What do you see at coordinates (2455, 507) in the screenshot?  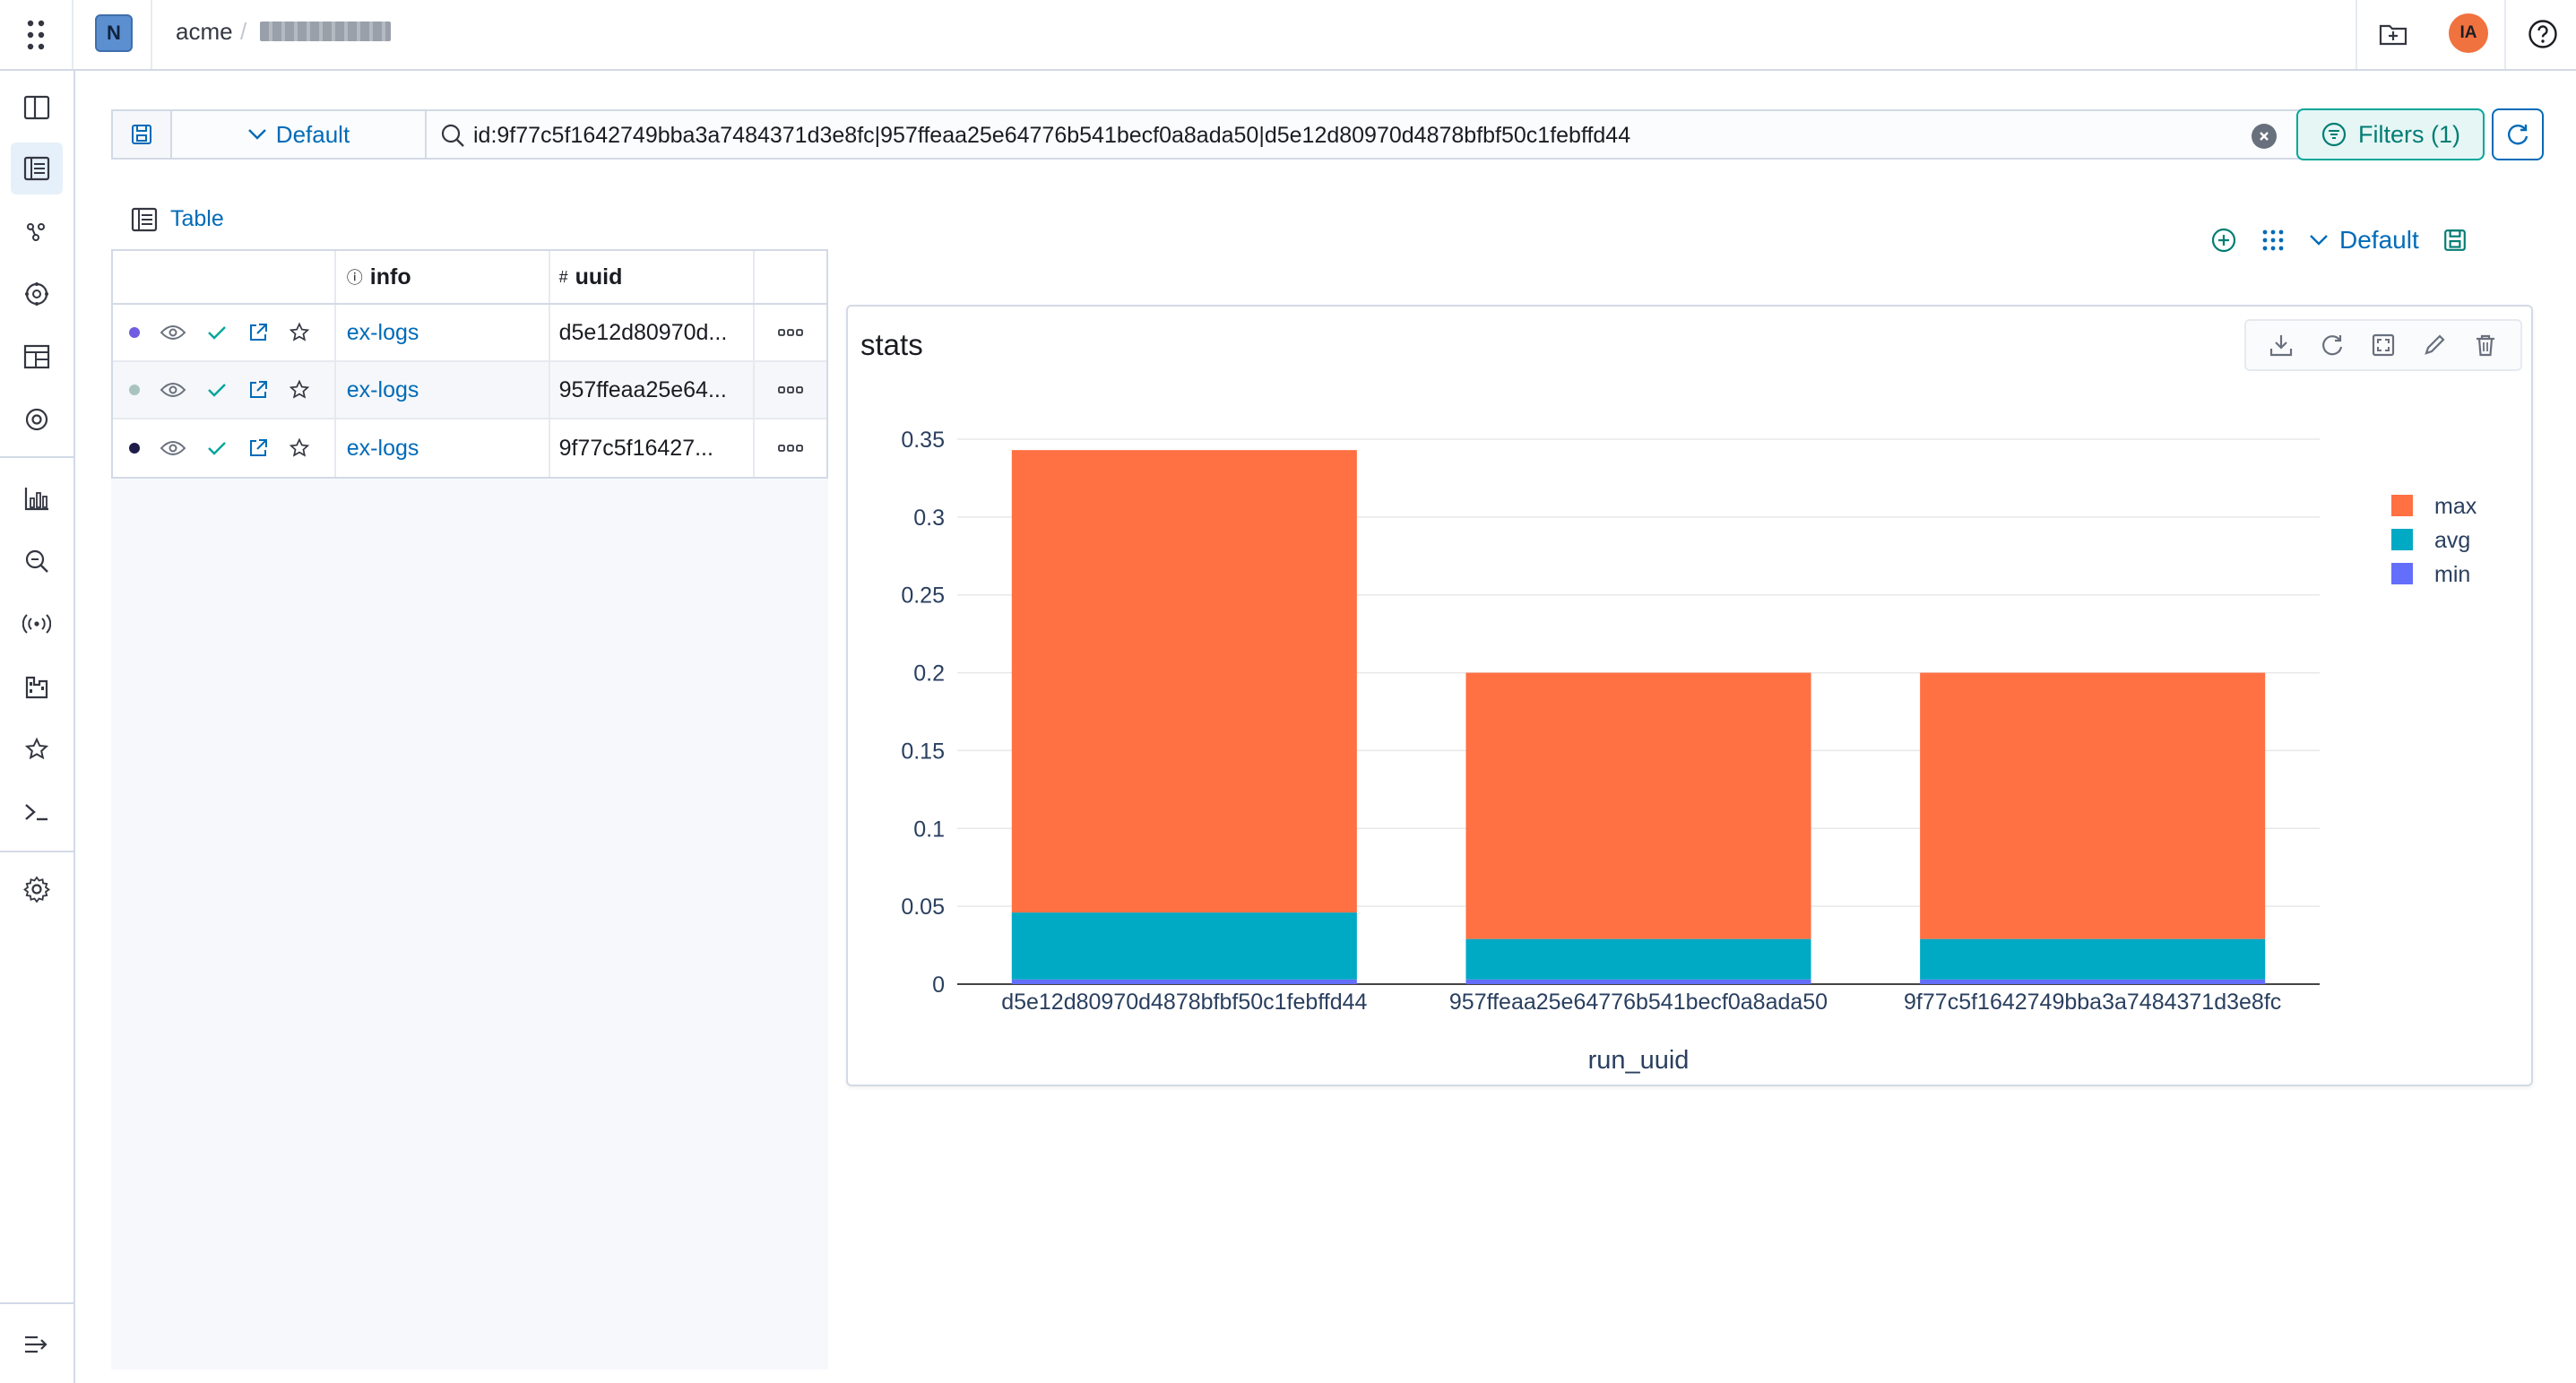 I see `legend-label-max: max` at bounding box center [2455, 507].